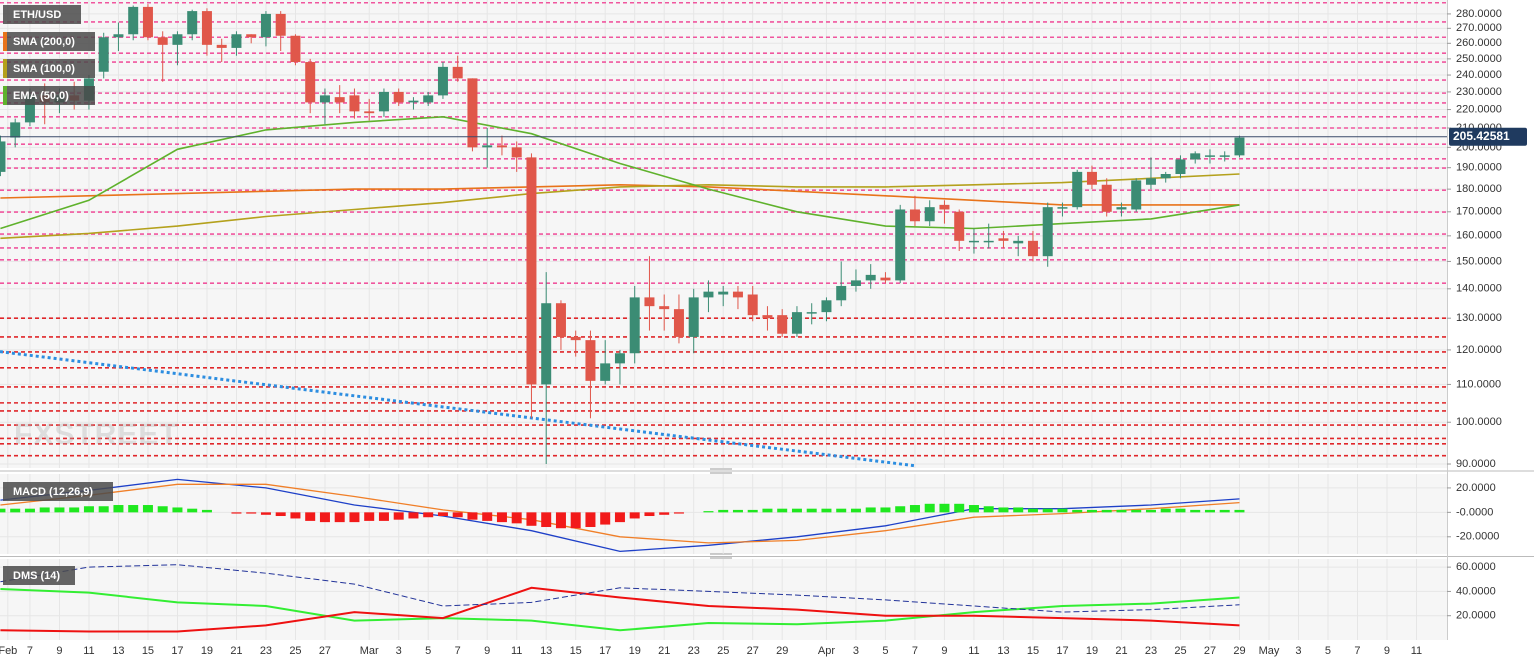 This screenshot has height=662, width=1534. I want to click on y-tick-label: 100.0000, so click(1479, 422).